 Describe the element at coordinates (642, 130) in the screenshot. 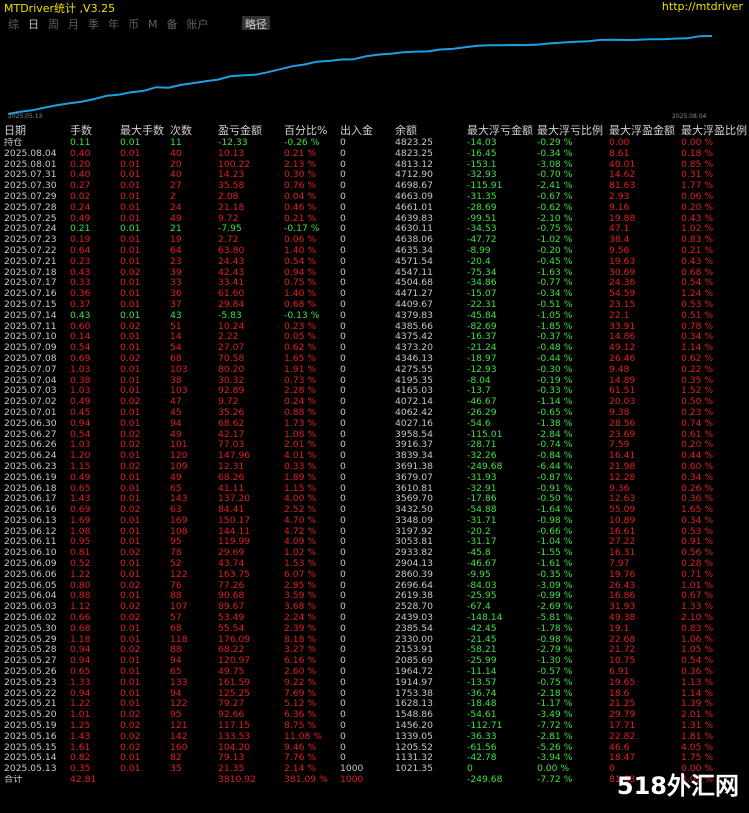

I see `column-header: 最大浮盈金额` at that location.